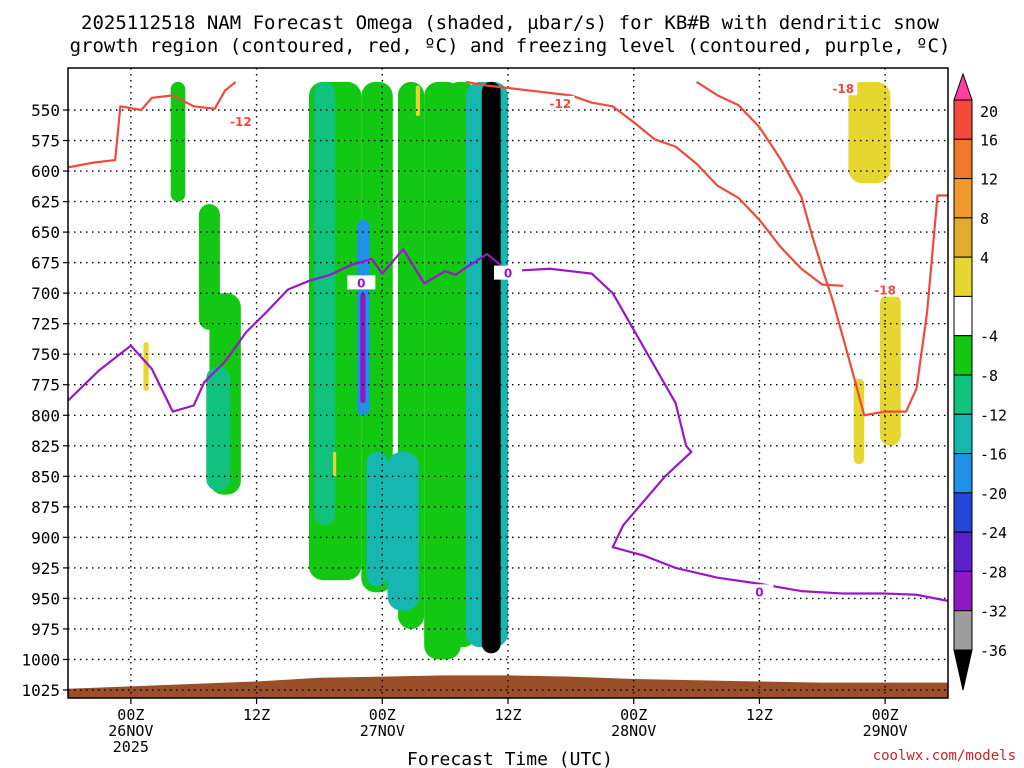  What do you see at coordinates (869, 132) in the screenshot?
I see `omega-yellow-top-right` at bounding box center [869, 132].